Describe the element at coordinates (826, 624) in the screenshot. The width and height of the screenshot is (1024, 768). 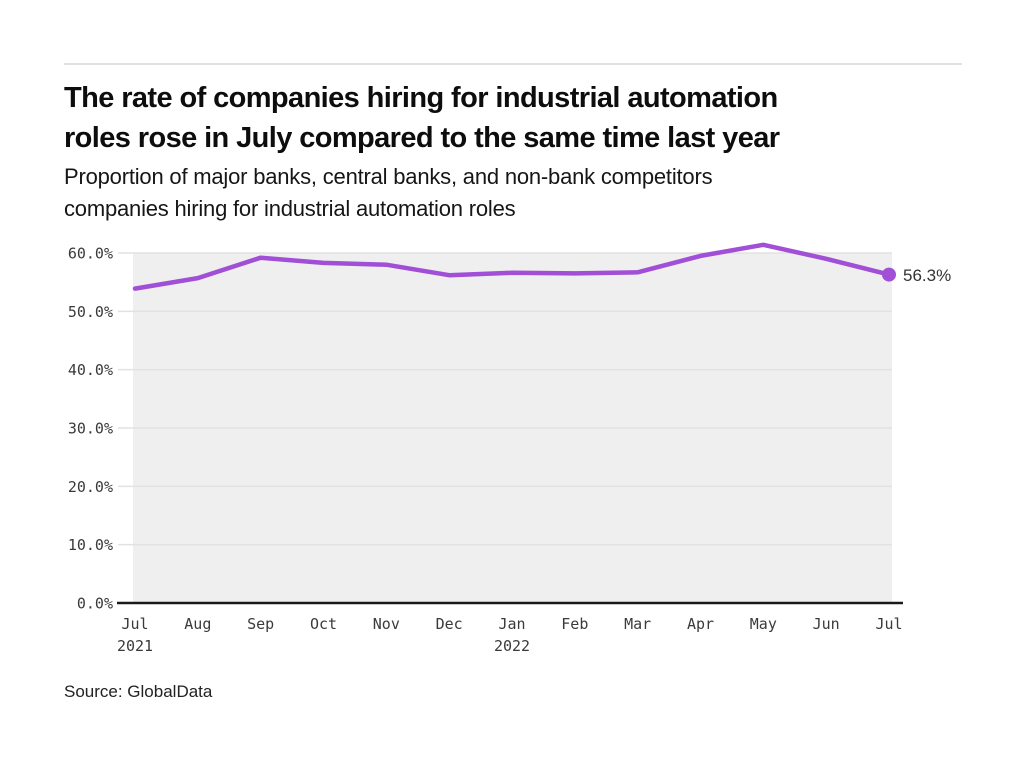
I see `x-tick-label: Jun` at that location.